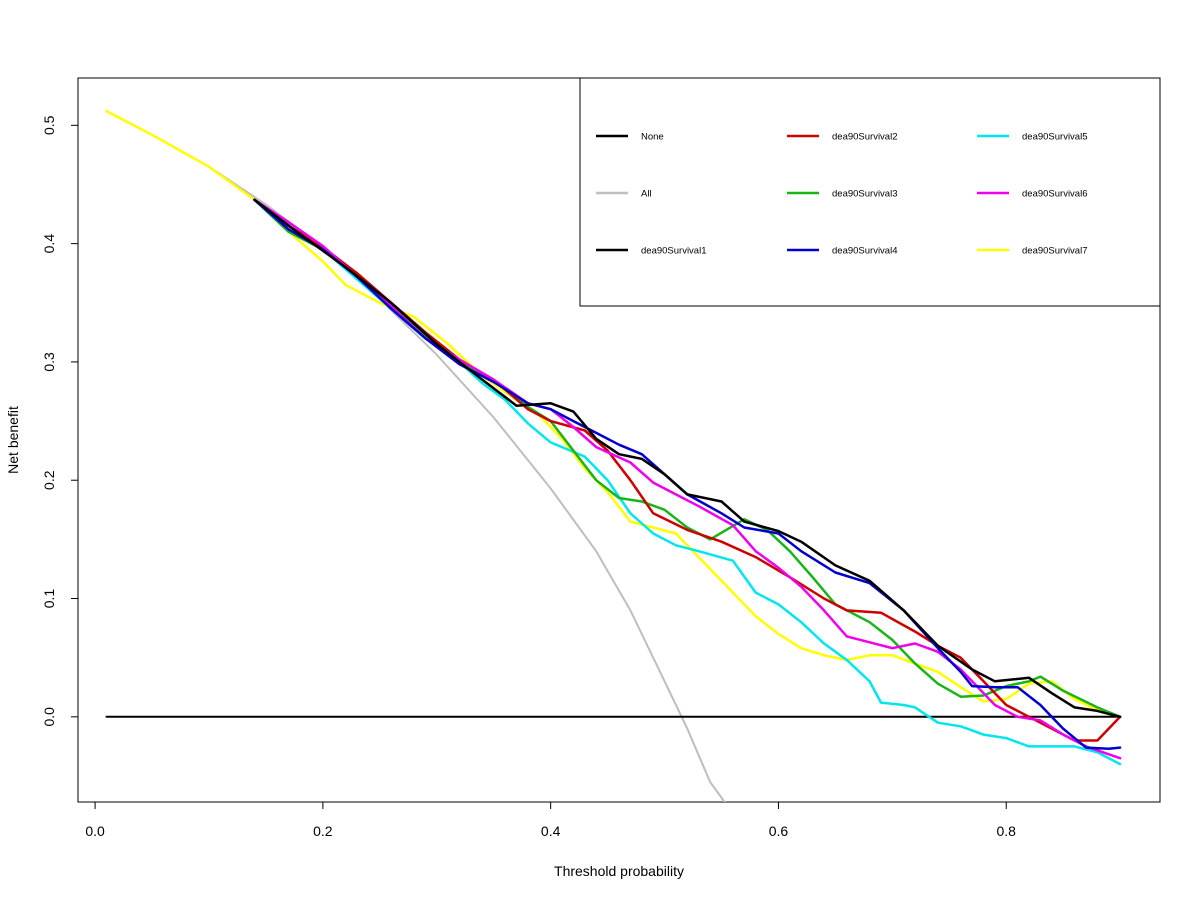  I want to click on y-tick-label: 0.0, so click(49, 717).